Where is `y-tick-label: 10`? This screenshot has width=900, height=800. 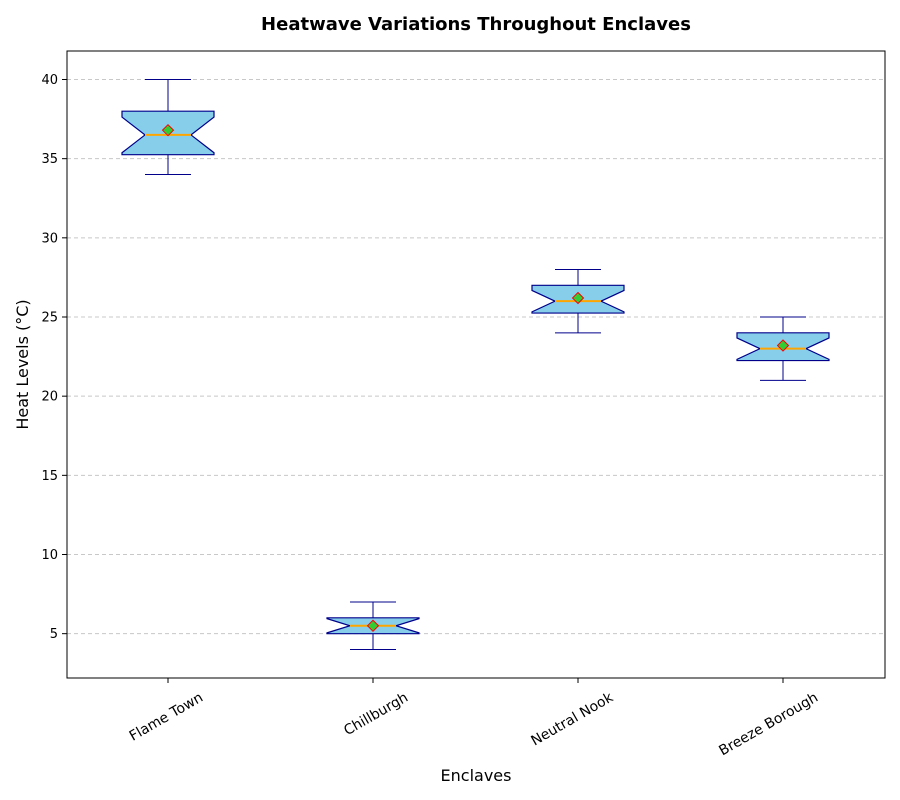
y-tick-label: 10 is located at coordinates (49, 555).